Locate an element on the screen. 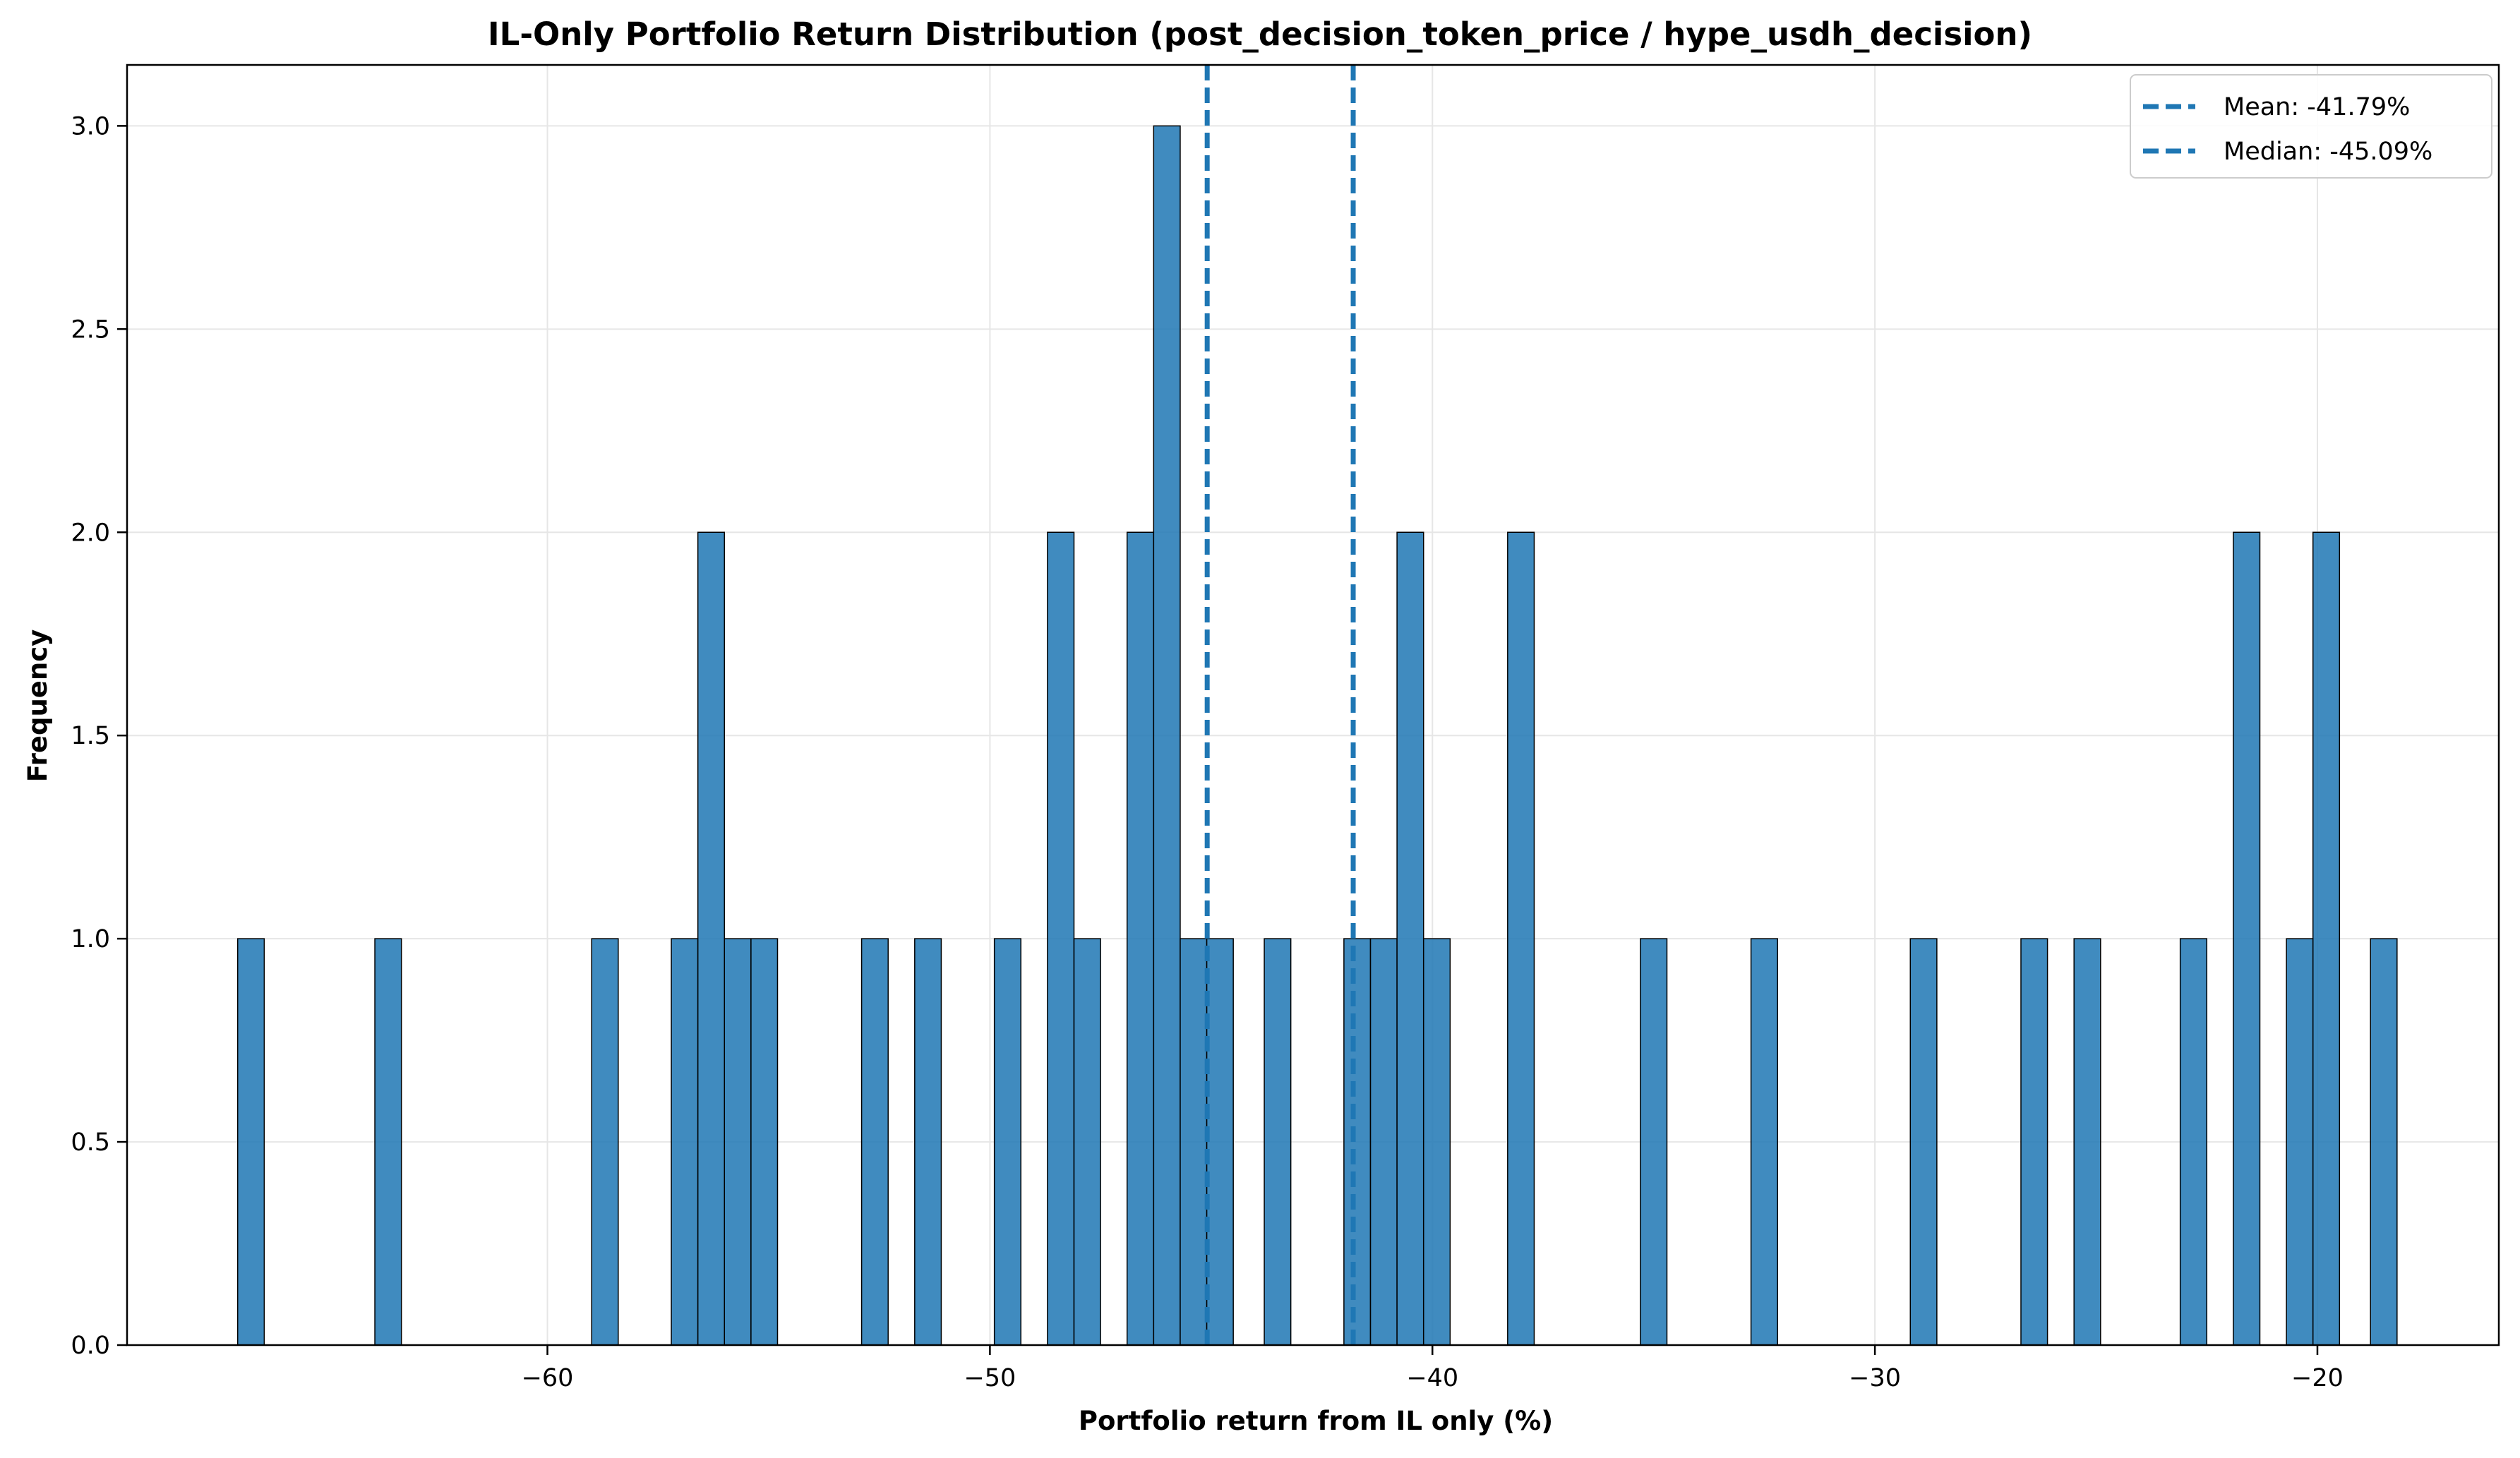  y-tick-label-3: 1.5 is located at coordinates (91, 736).